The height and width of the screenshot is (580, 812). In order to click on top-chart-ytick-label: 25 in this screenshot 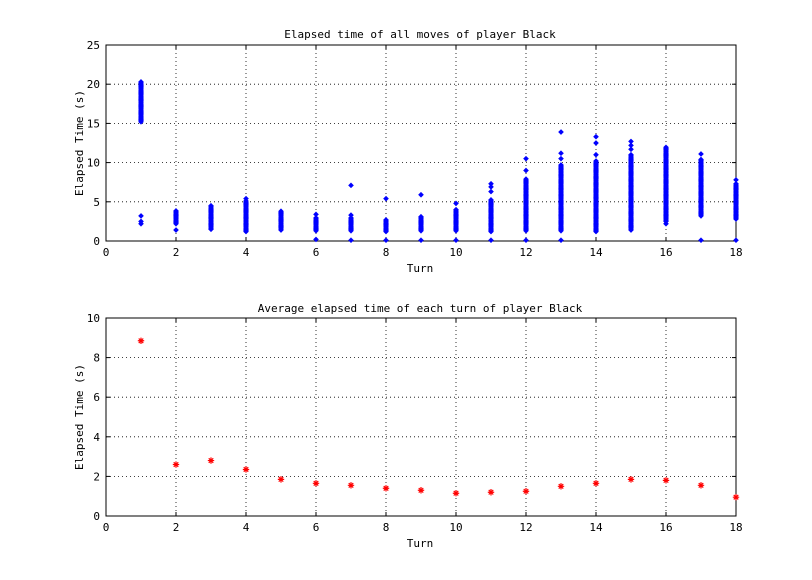, I will do `click(93, 45)`.